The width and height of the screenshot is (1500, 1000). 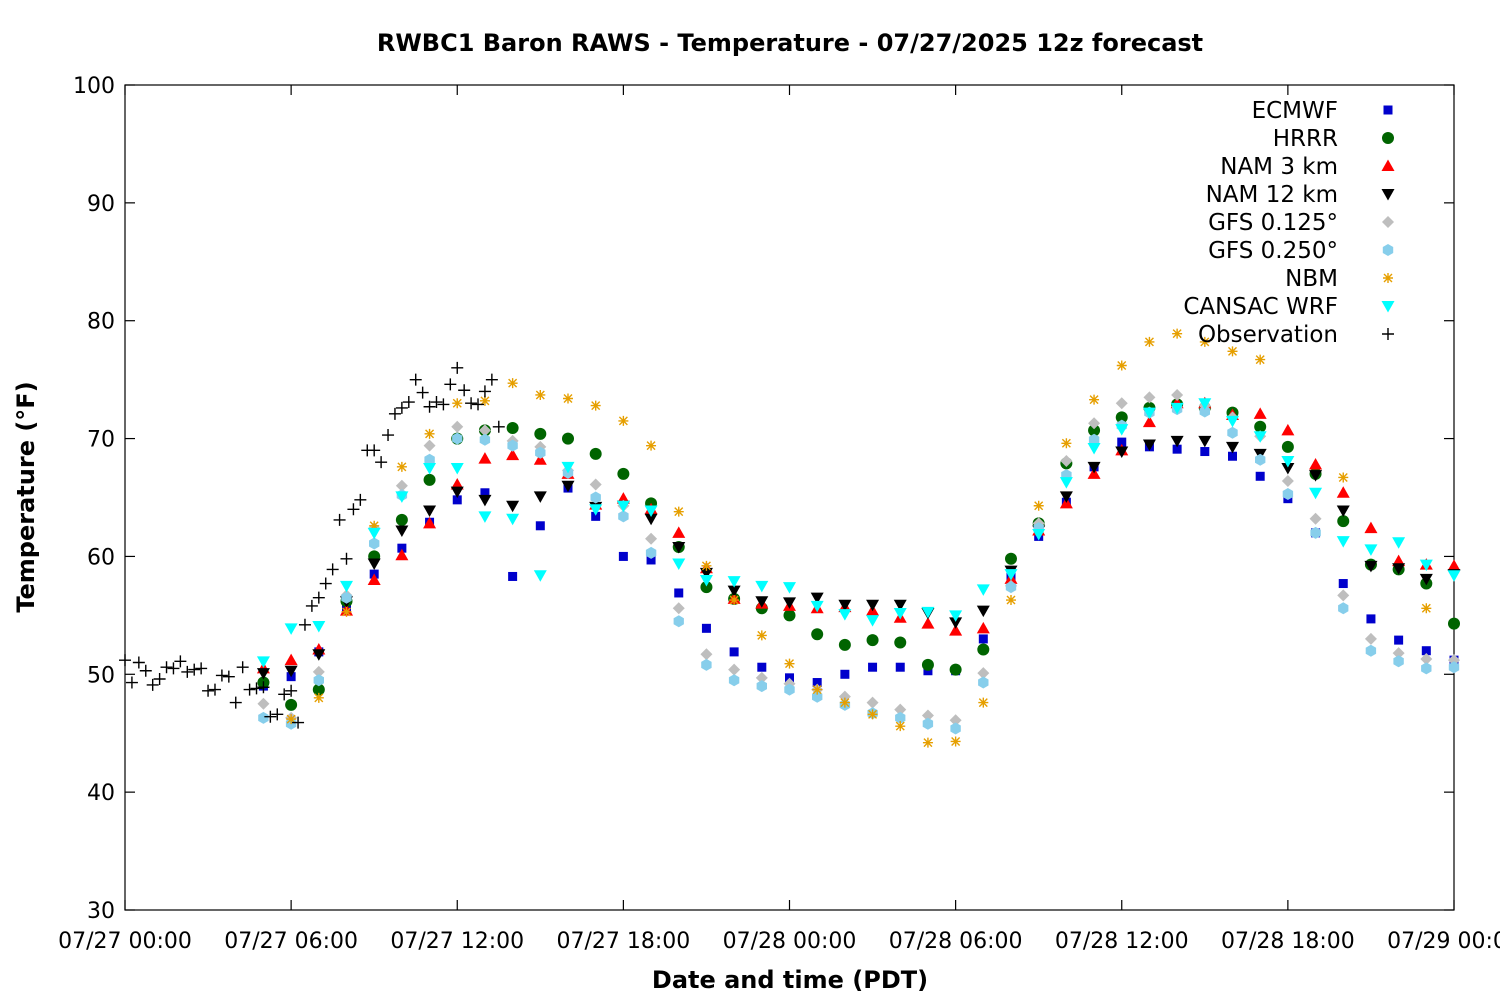 I want to click on y-tick-label: 70, so click(x=101, y=440).